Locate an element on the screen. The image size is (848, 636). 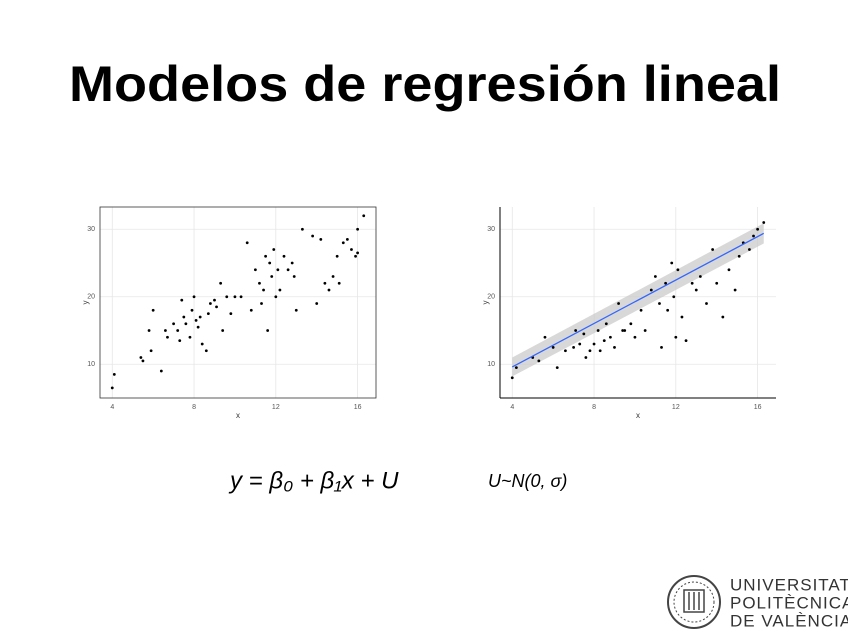
x-tick-label: 12 is located at coordinates (276, 407).